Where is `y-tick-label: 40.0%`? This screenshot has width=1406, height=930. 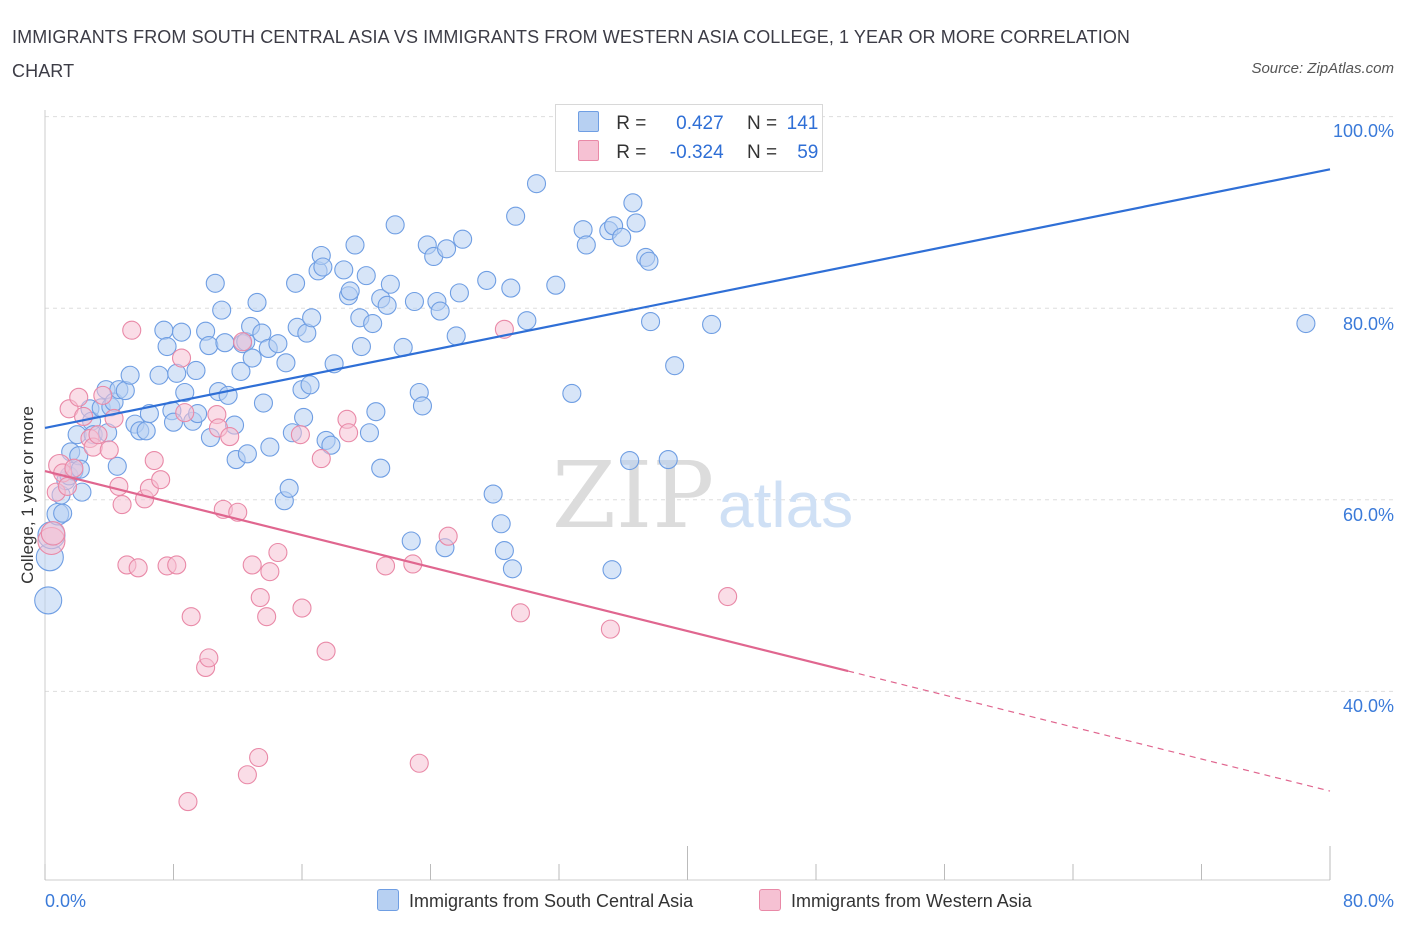 y-tick-label: 40.0% is located at coordinates (1368, 706).